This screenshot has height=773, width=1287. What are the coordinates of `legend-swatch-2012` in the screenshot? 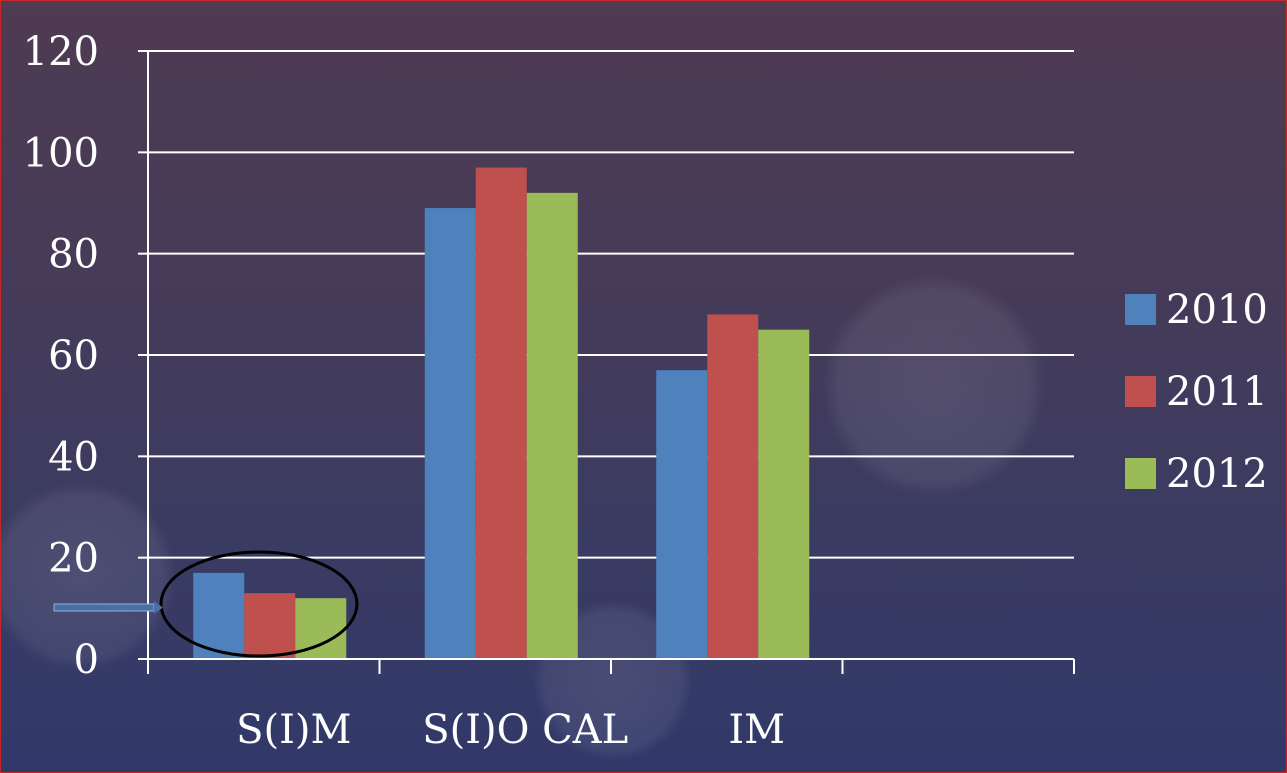 It's located at (1140, 473).